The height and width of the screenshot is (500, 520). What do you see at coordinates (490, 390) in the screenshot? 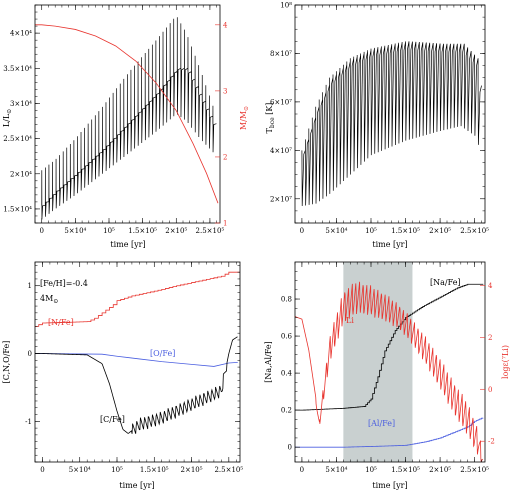
I see `y2-tick-label: 0` at bounding box center [490, 390].